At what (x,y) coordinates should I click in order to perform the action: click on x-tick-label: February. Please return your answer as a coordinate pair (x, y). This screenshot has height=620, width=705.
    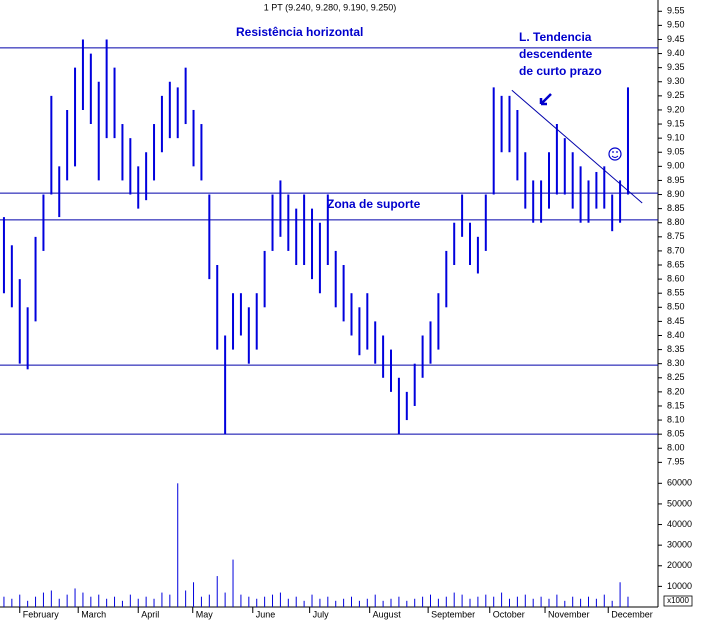
    Looking at the image, I should click on (41, 614).